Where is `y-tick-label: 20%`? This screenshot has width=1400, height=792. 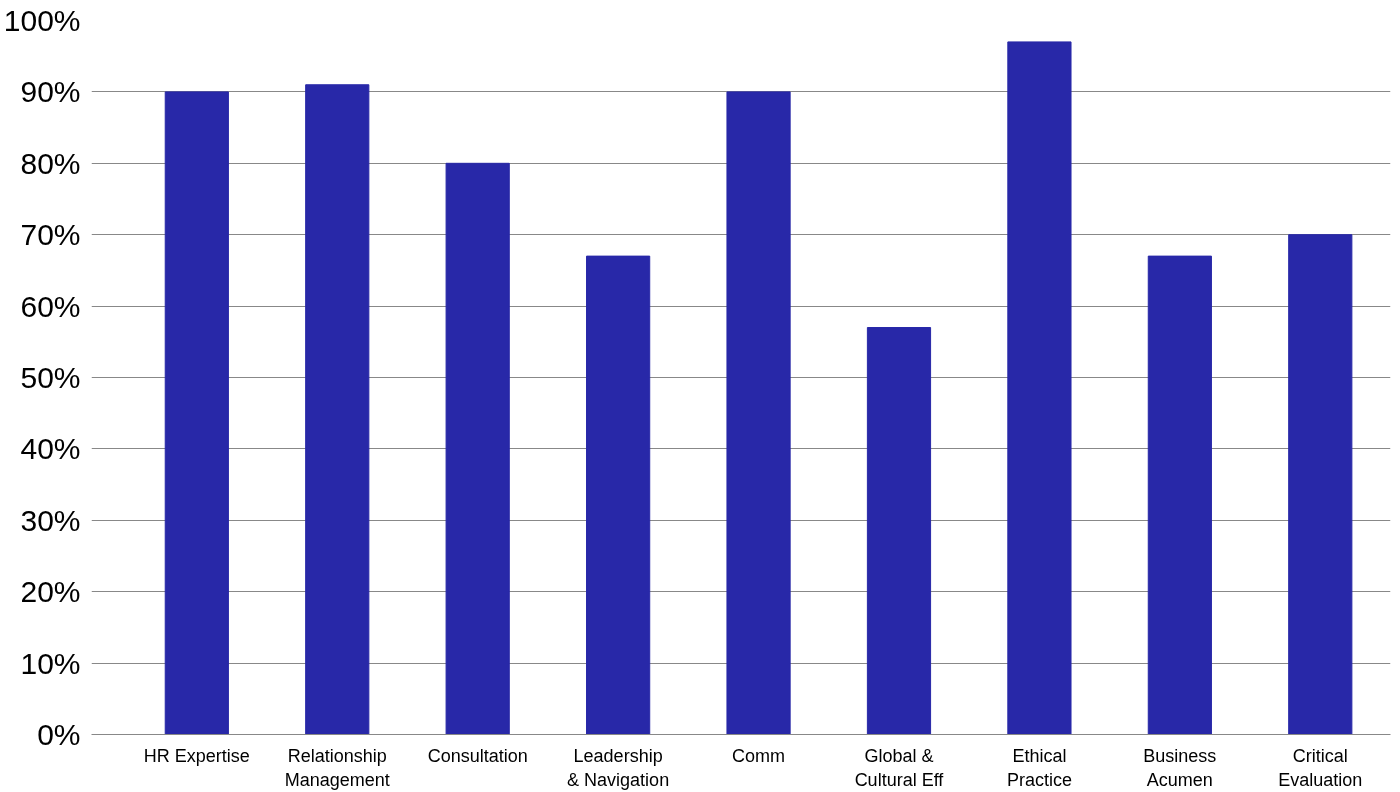
y-tick-label: 20% is located at coordinates (50, 592).